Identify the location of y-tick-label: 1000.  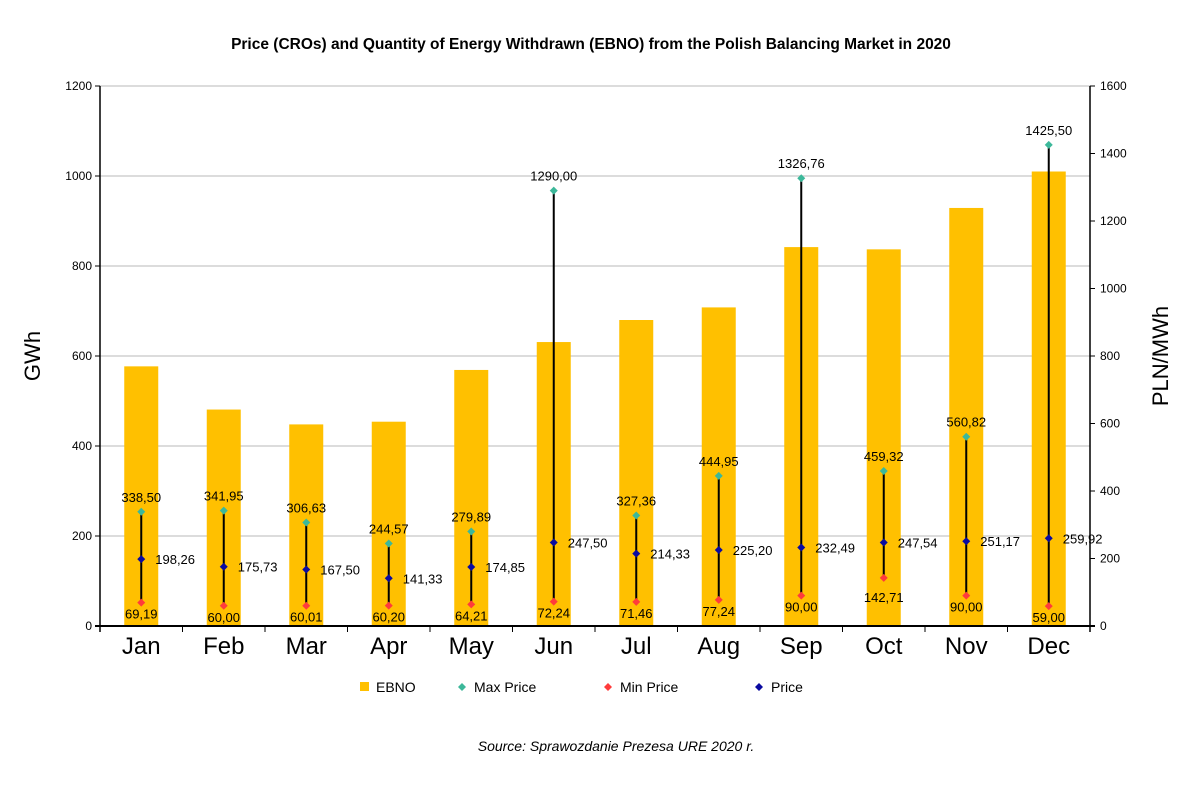
(78, 176).